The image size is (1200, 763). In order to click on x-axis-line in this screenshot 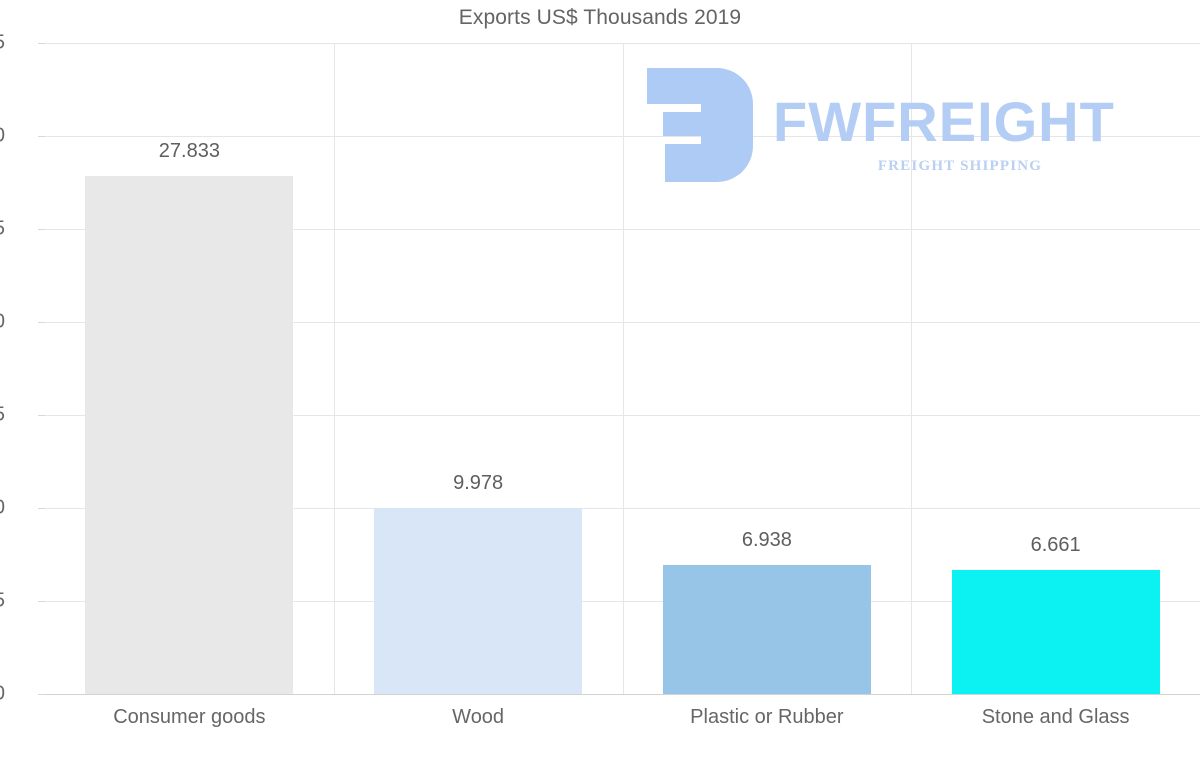, I will do `click(622, 694)`.